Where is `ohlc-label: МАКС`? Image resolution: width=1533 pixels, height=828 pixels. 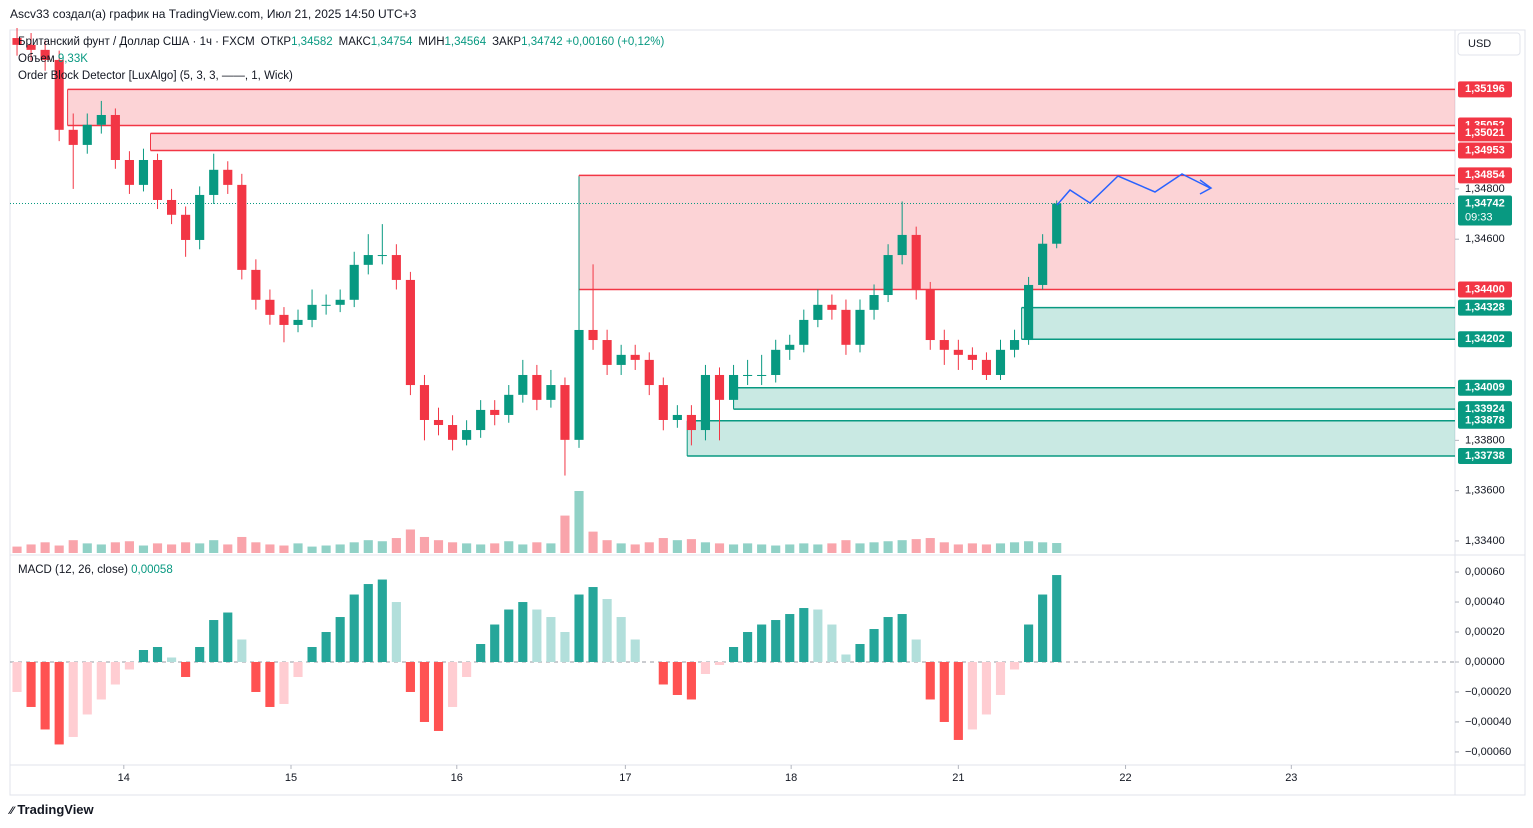 ohlc-label: МАКС is located at coordinates (354, 42).